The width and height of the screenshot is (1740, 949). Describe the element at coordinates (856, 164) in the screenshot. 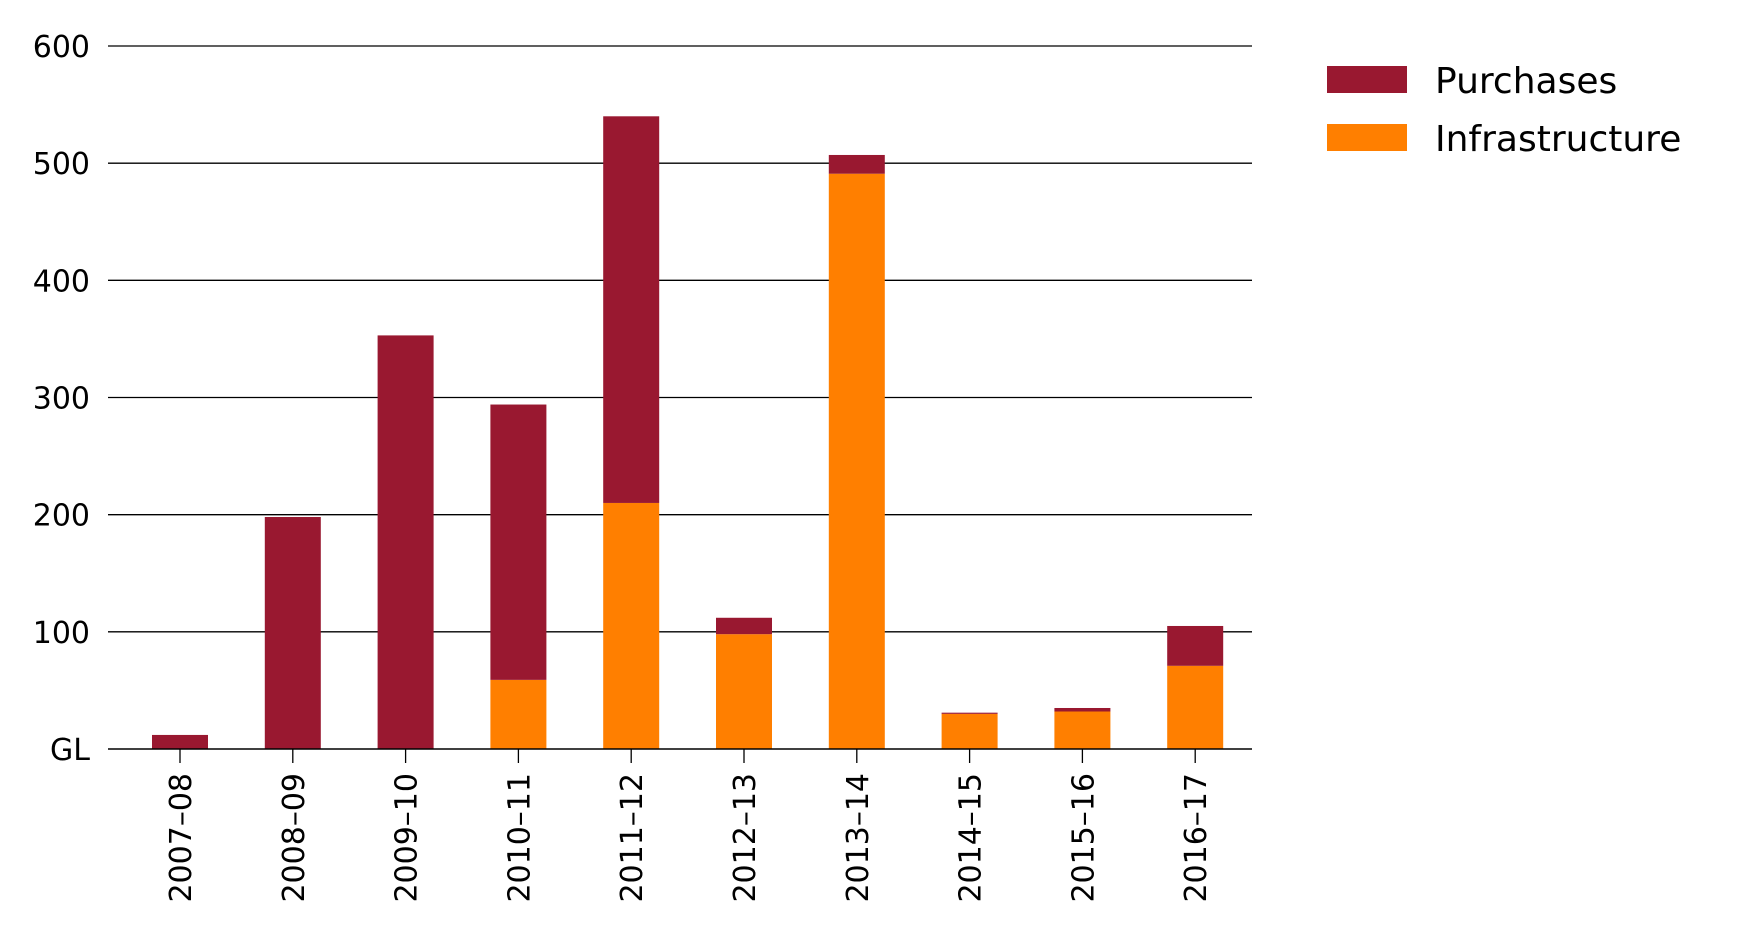

I see `bar-purchases-2013–14` at that location.